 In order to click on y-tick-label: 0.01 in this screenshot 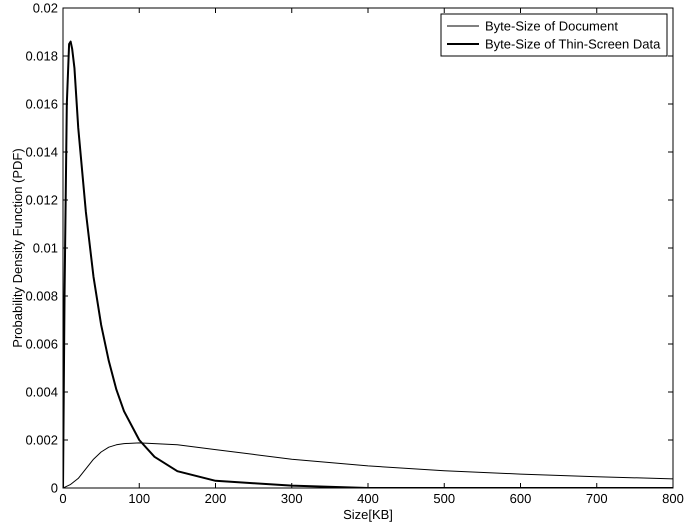, I will do `click(45, 248)`.